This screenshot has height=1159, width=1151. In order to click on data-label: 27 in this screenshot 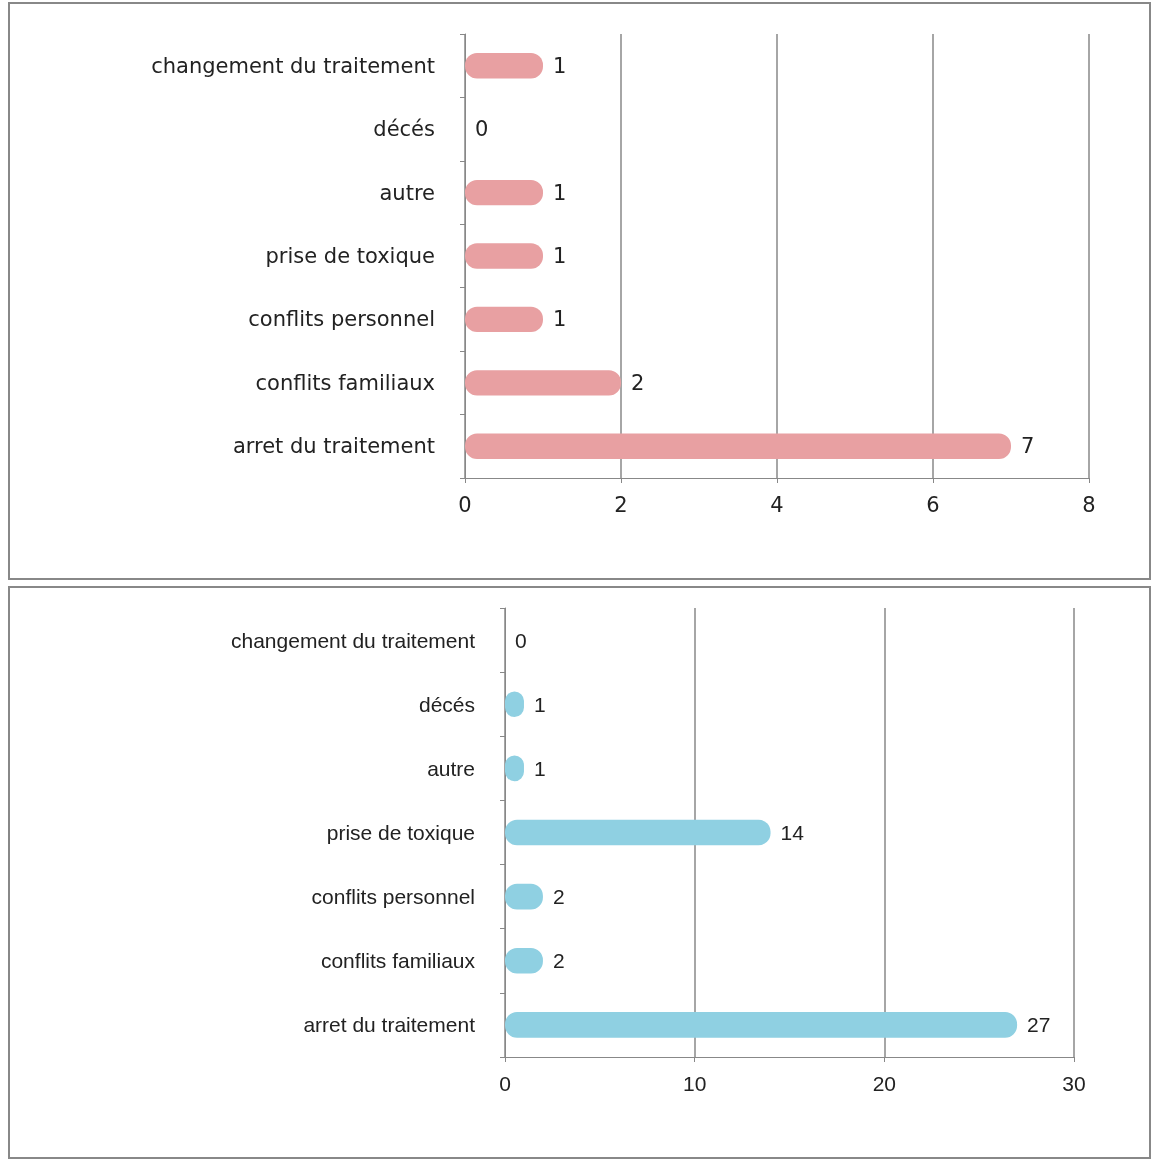, I will do `click(1039, 1025)`.